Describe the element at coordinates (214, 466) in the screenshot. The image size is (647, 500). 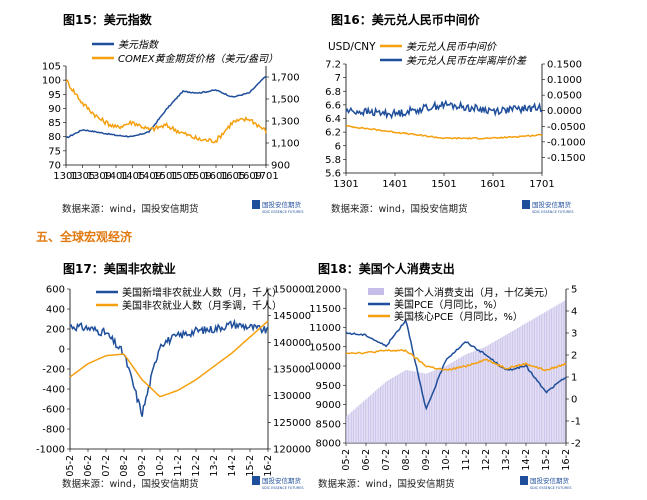
I see `x-tick-label: 13-2` at that location.